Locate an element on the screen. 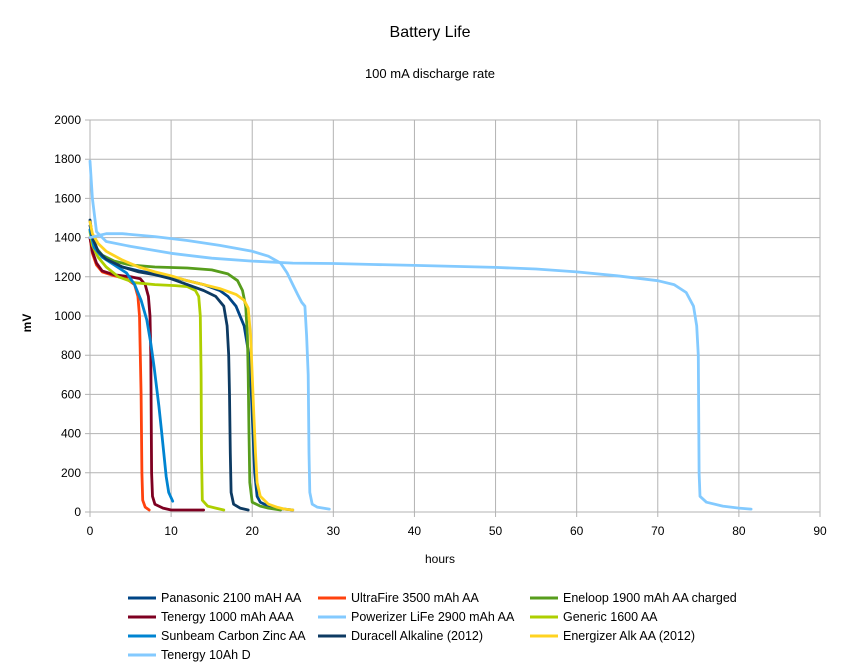 Image resolution: width=852 pixels, height=671 pixels. legend-item: Duracell Alkaline (2012) is located at coordinates (400, 636).